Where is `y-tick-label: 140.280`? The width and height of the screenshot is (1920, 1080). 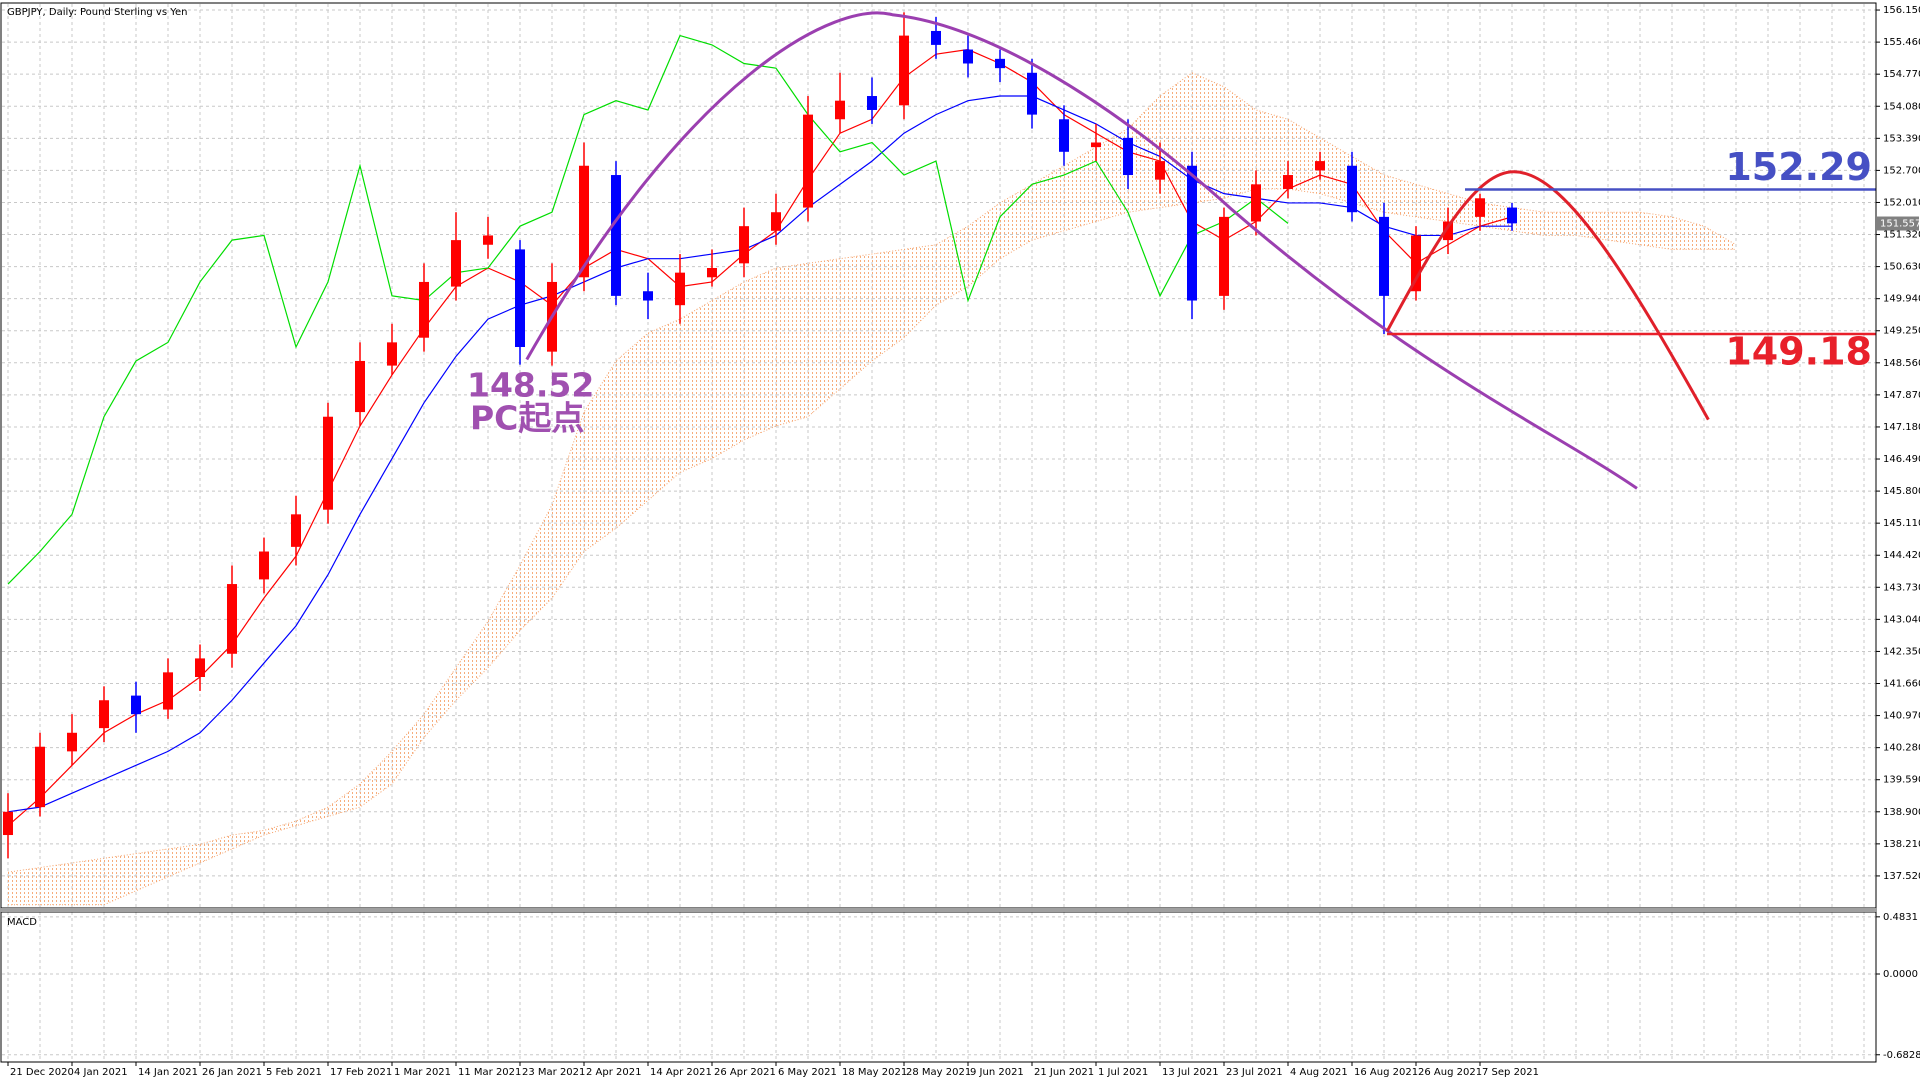
y-tick-label: 140.280 is located at coordinates (1901, 748).